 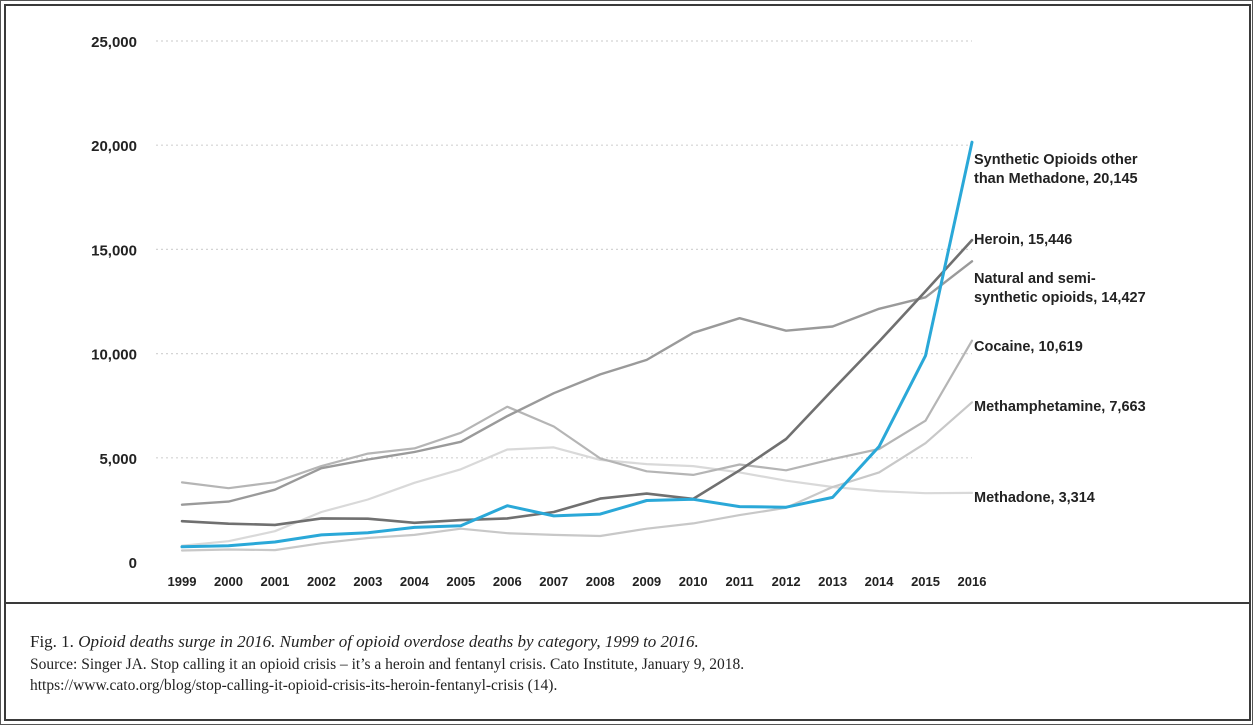 What do you see at coordinates (114, 303) in the screenshot?
I see `y-axis: 0 5,000 10,000 15,000 20,000 25,000` at bounding box center [114, 303].